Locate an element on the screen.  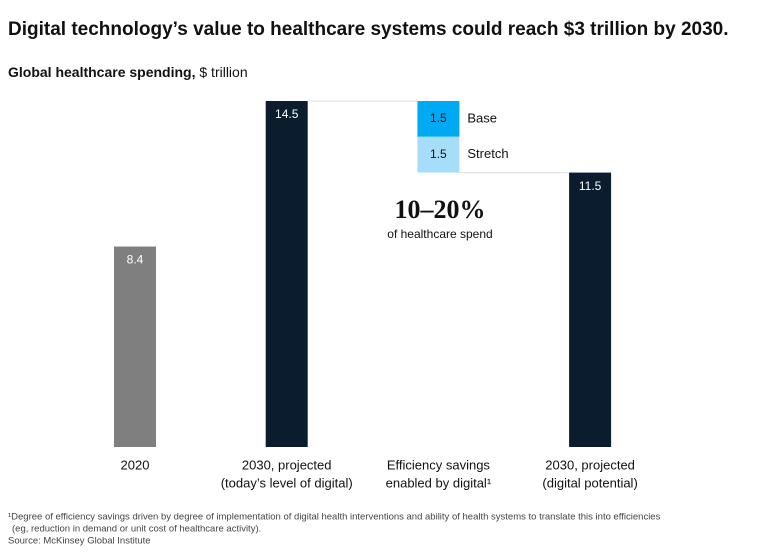
legend-label: Stretch is located at coordinates (487, 153).